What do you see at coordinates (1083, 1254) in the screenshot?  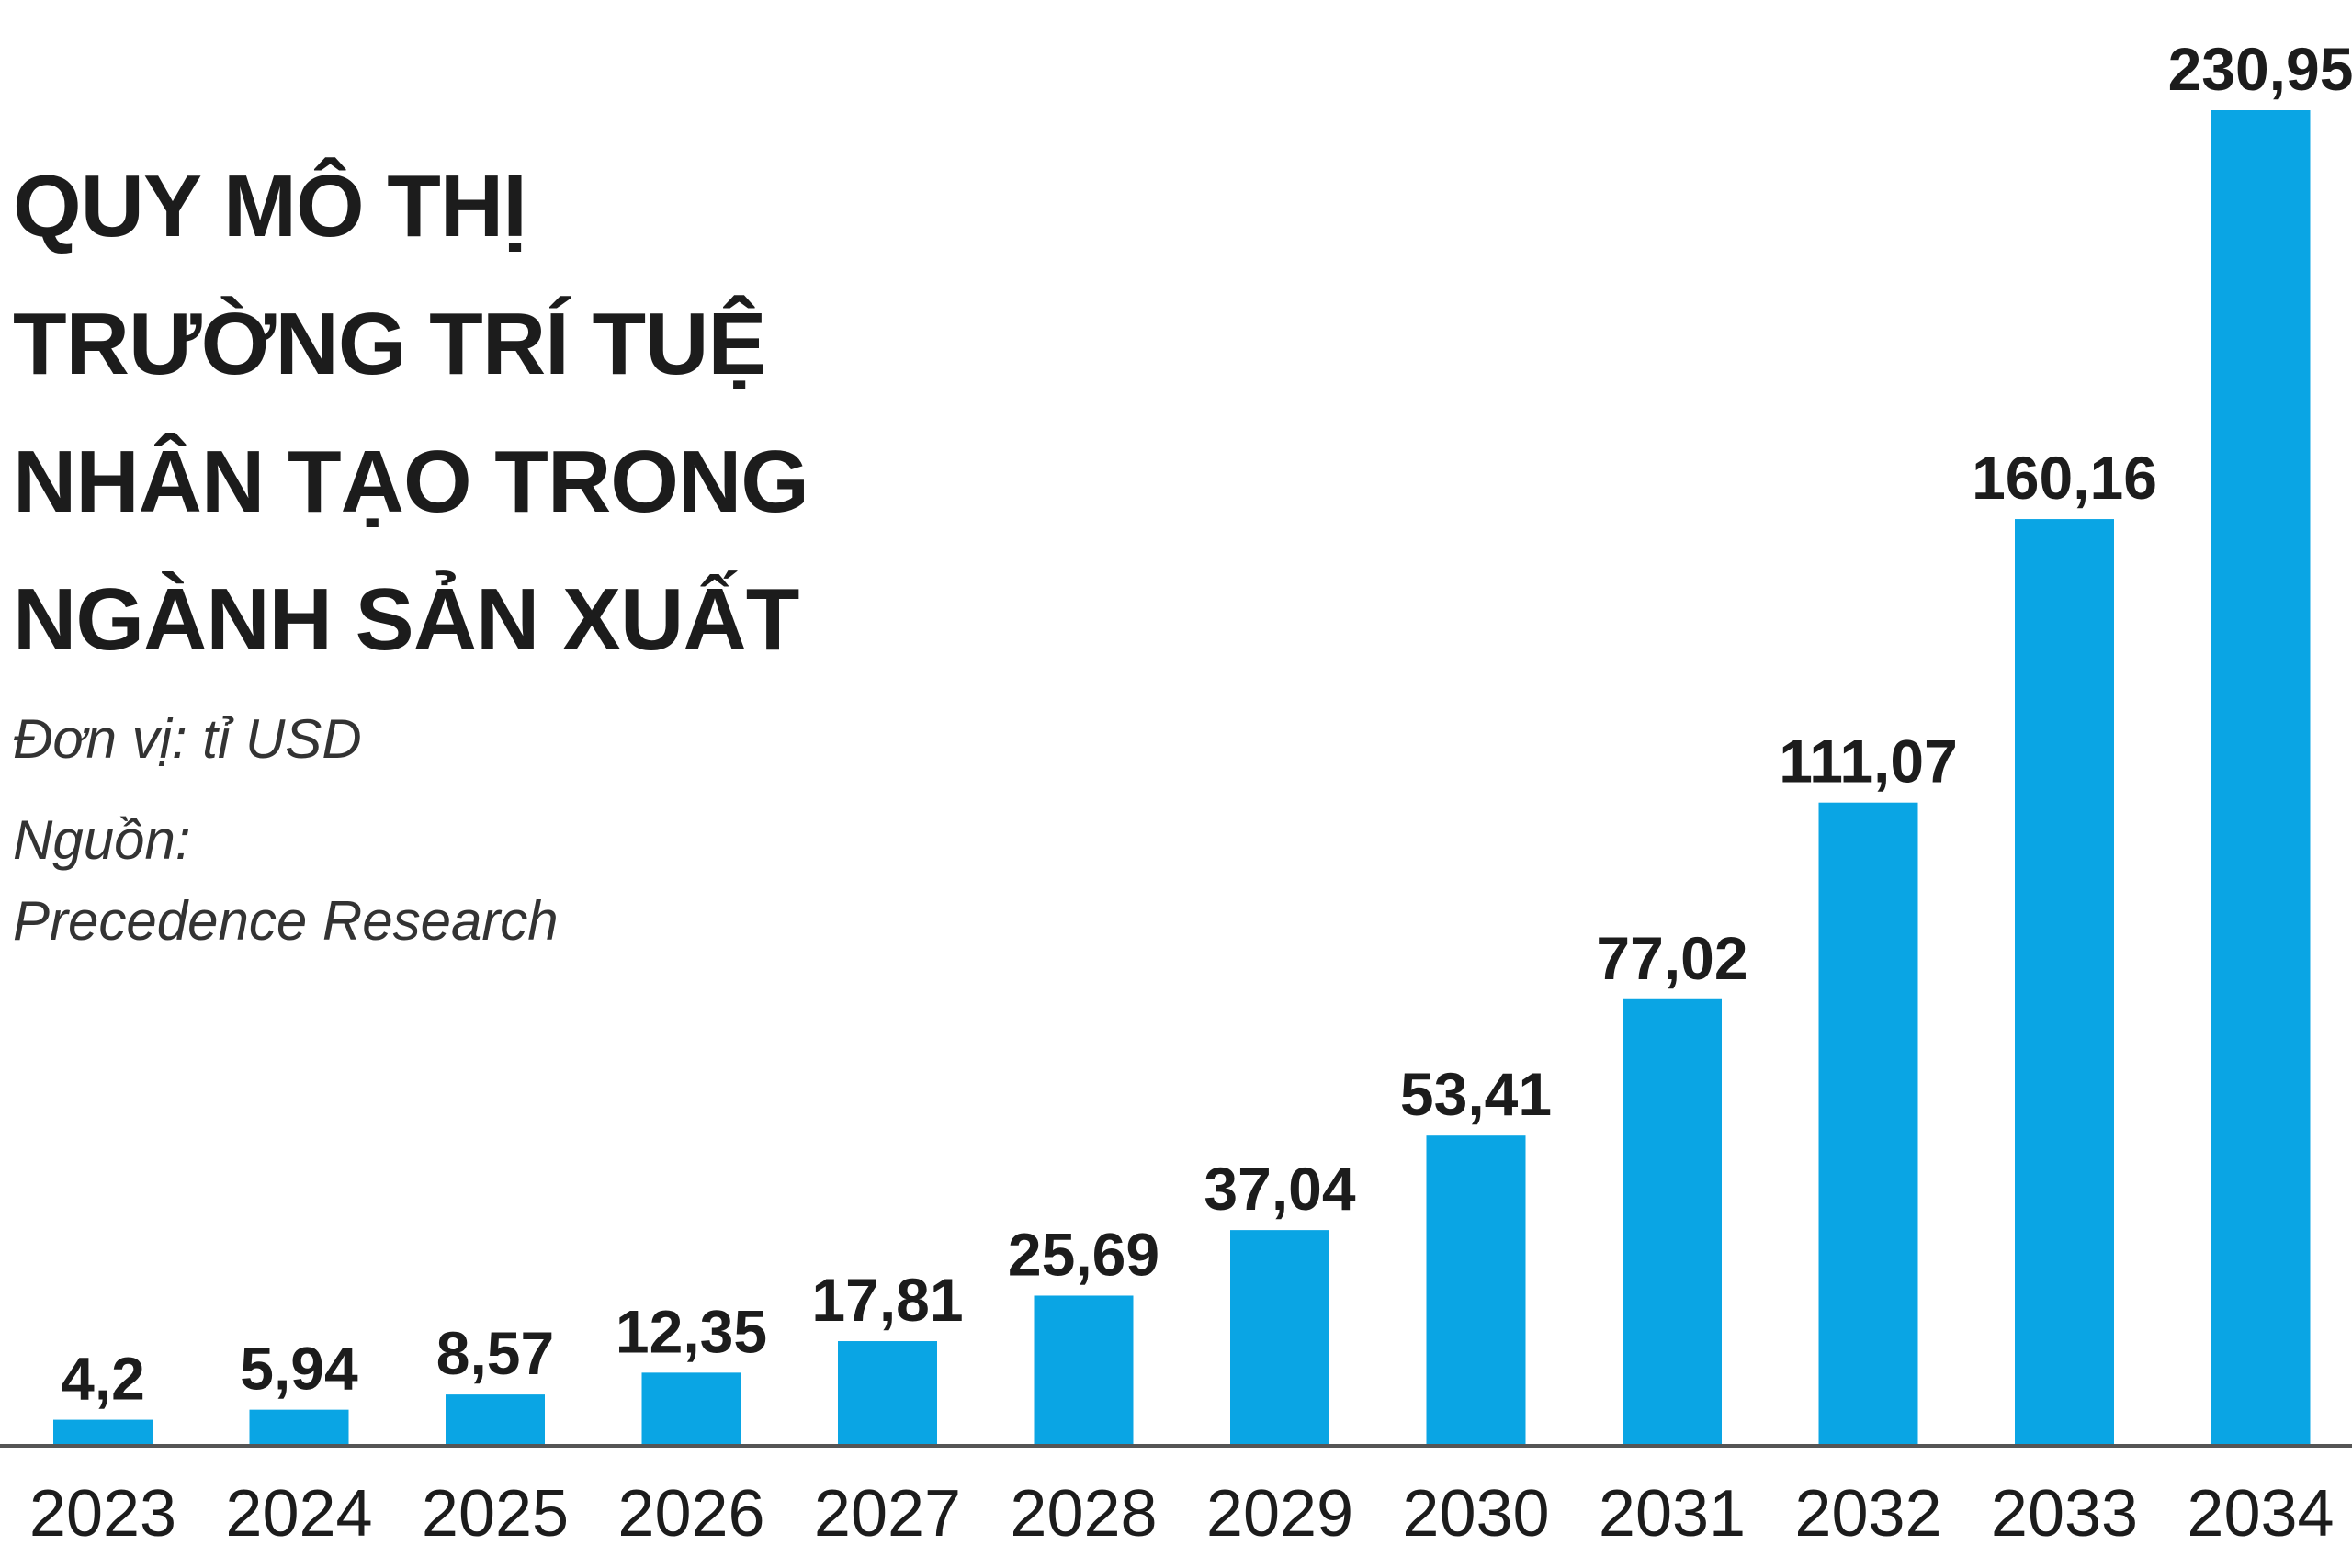 I see `data-label-2028: 25,69` at bounding box center [1083, 1254].